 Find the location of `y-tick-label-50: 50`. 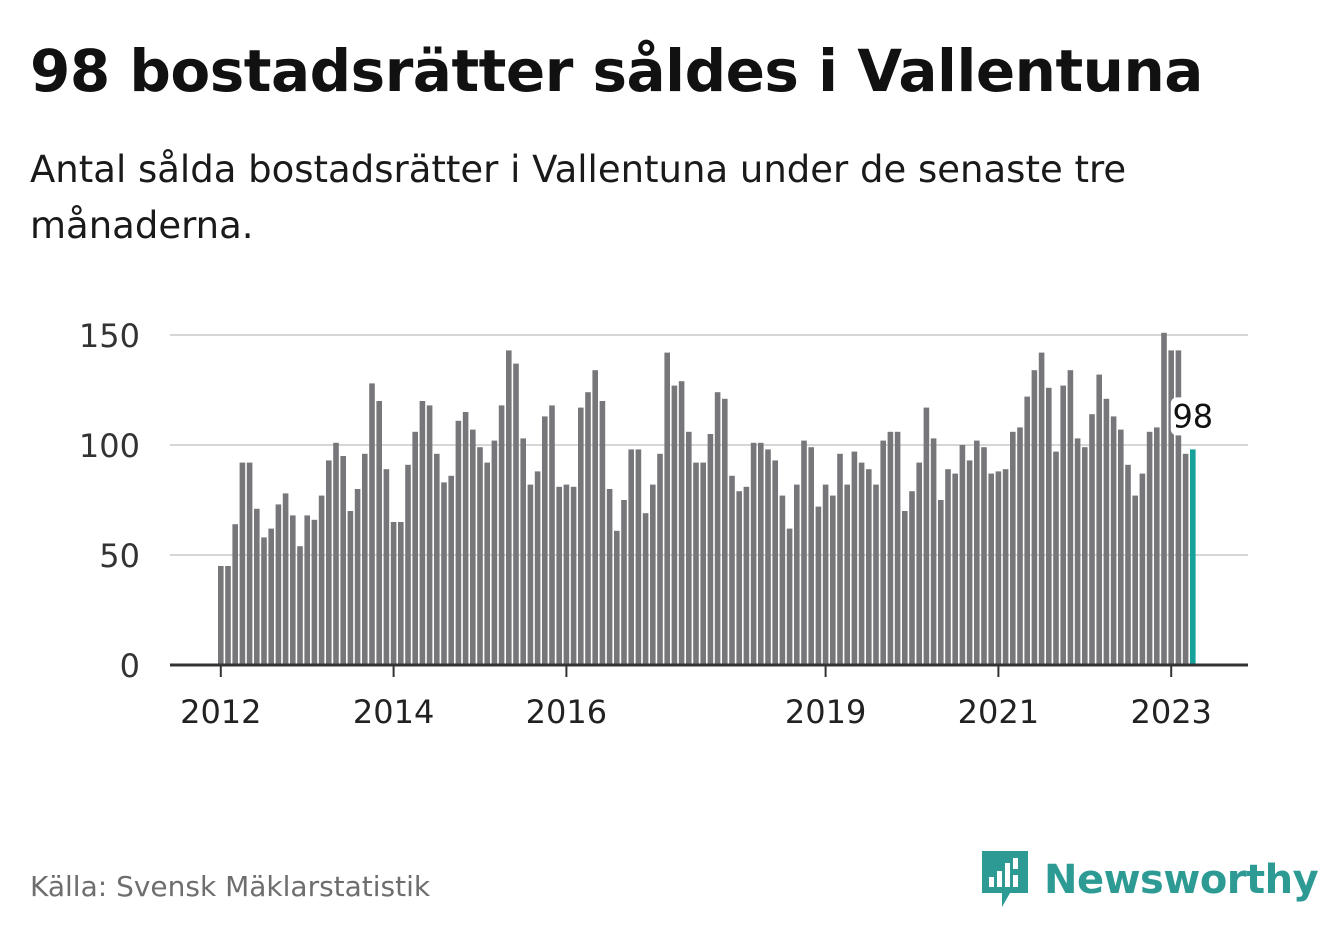

y-tick-label-50: 50 is located at coordinates (119, 556).